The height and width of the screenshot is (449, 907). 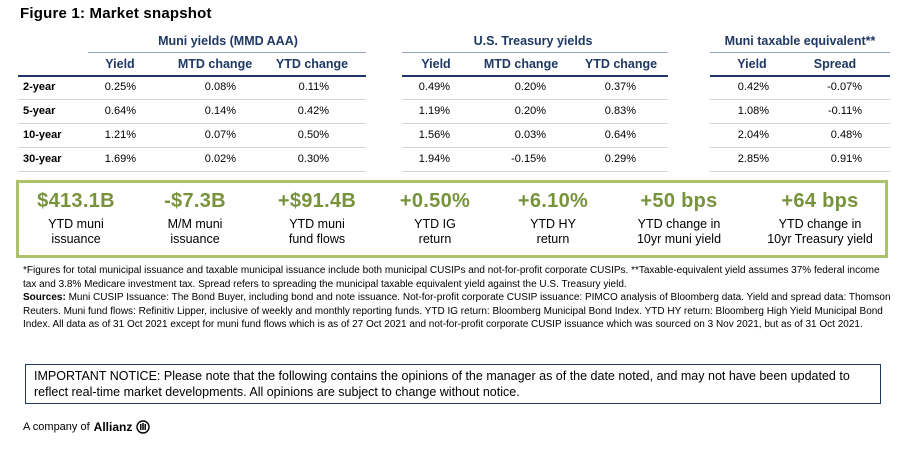 What do you see at coordinates (679, 239) in the screenshot?
I see `highlight-label: 10yr muni yield` at bounding box center [679, 239].